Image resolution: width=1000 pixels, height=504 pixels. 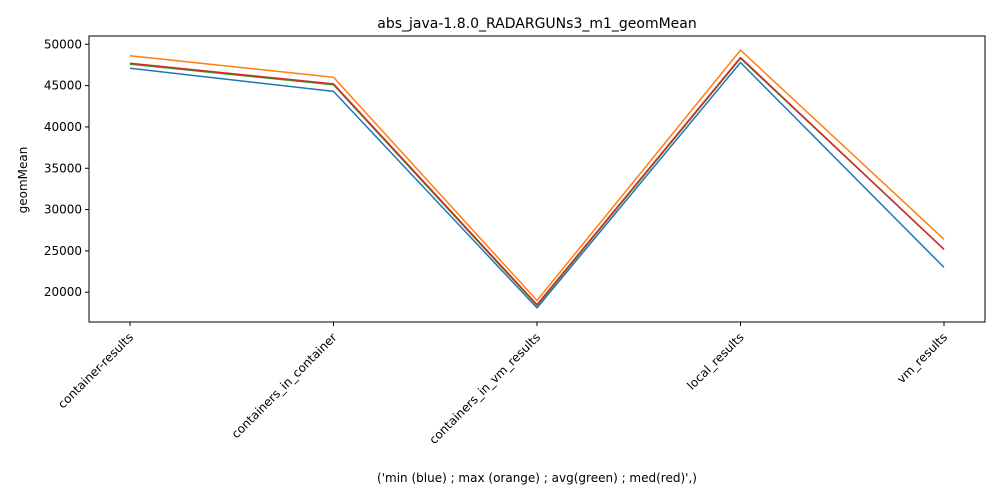 I want to click on y-tick-label: 50000, so click(x=63, y=44).